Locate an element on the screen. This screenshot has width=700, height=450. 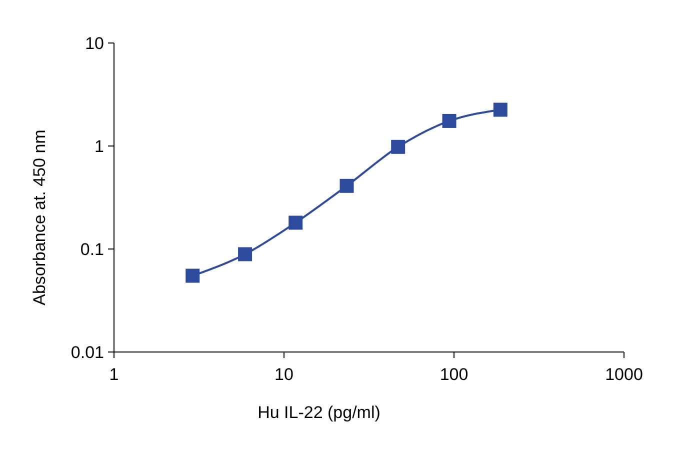
x-tick-label: 10 is located at coordinates (284, 374).